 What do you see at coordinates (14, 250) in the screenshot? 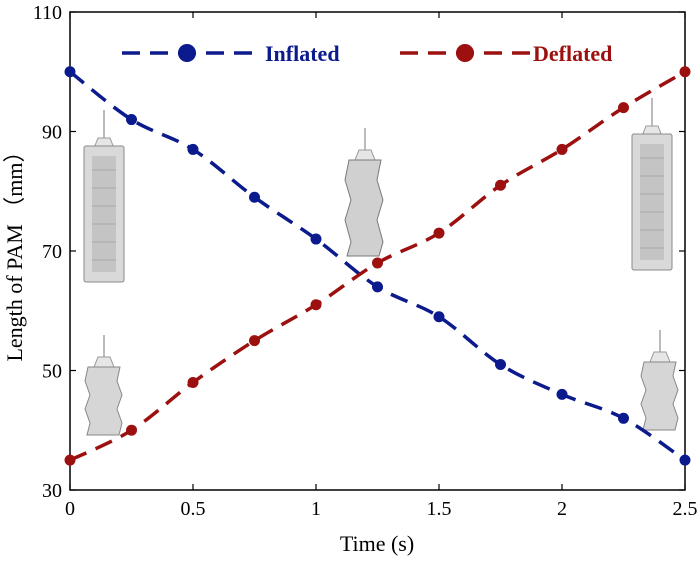
I see `y-axis-title: Length of PAM （mm）` at bounding box center [14, 250].